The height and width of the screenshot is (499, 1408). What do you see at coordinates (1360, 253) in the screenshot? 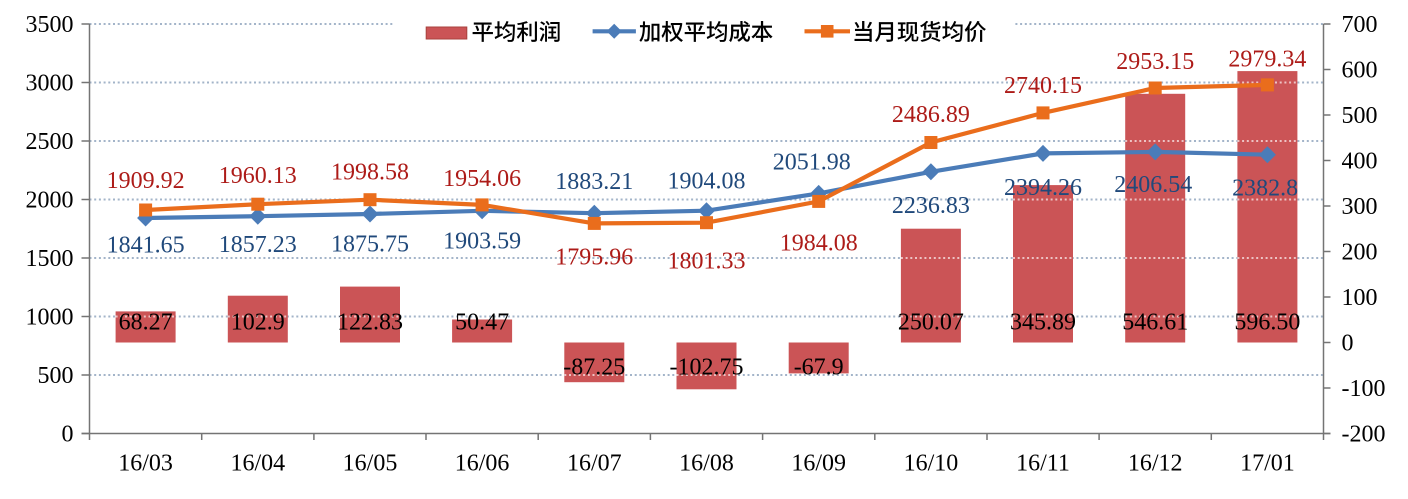
I see `svg-text: 200` at bounding box center [1360, 253].